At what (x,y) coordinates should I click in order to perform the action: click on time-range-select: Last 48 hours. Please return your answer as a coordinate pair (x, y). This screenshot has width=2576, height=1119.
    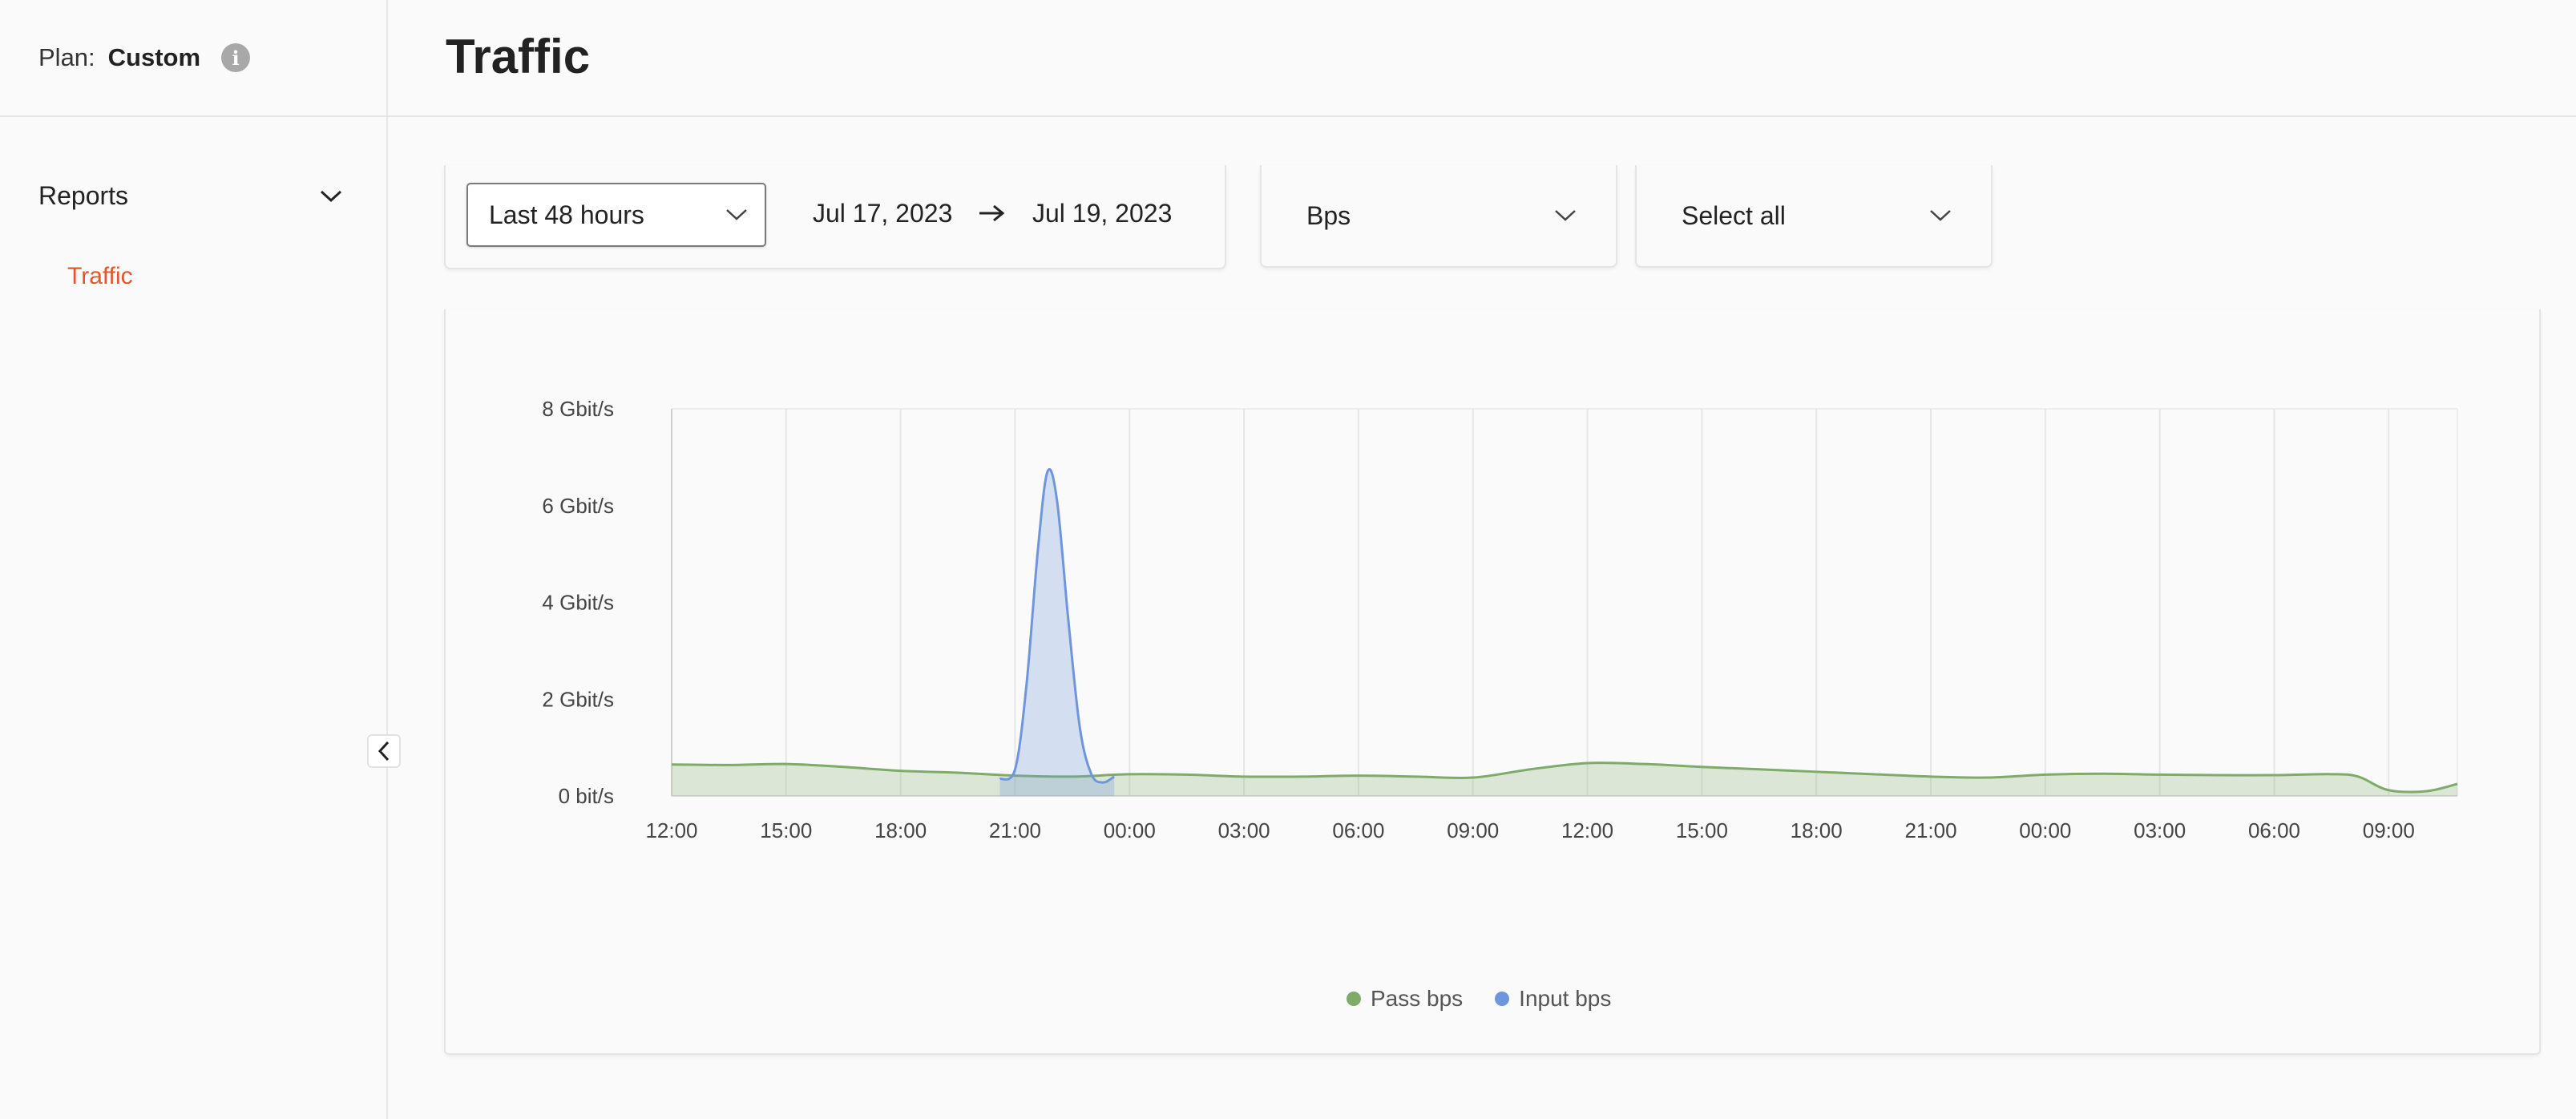
    Looking at the image, I should click on (616, 215).